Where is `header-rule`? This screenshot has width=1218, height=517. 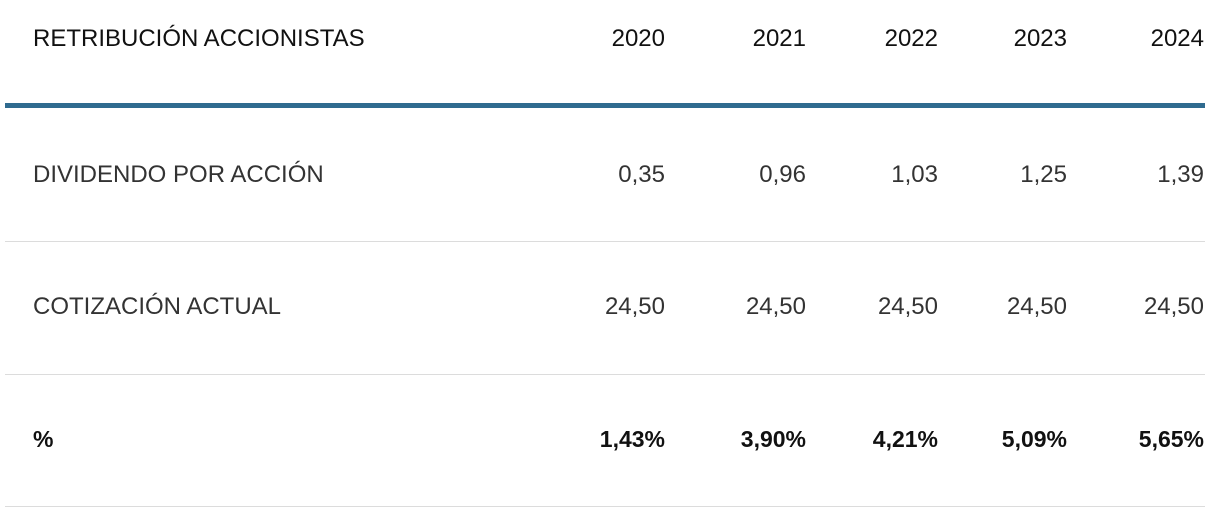 header-rule is located at coordinates (605, 105).